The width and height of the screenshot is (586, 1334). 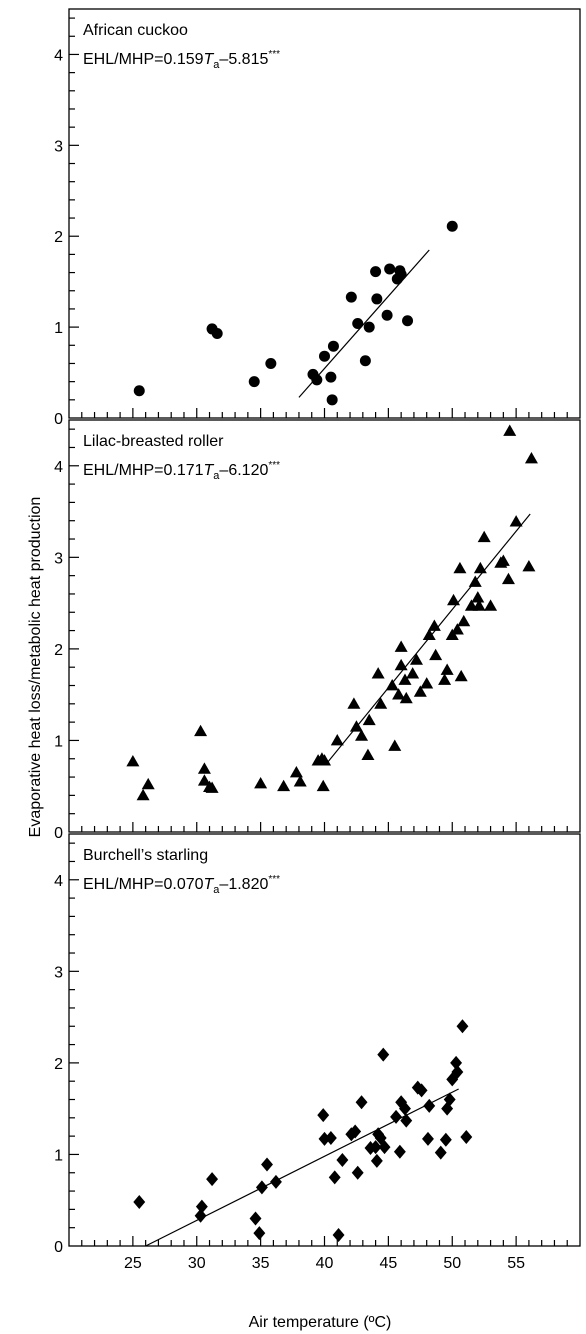 I want to click on panel-title: Burchell’s starling, so click(x=145, y=855).